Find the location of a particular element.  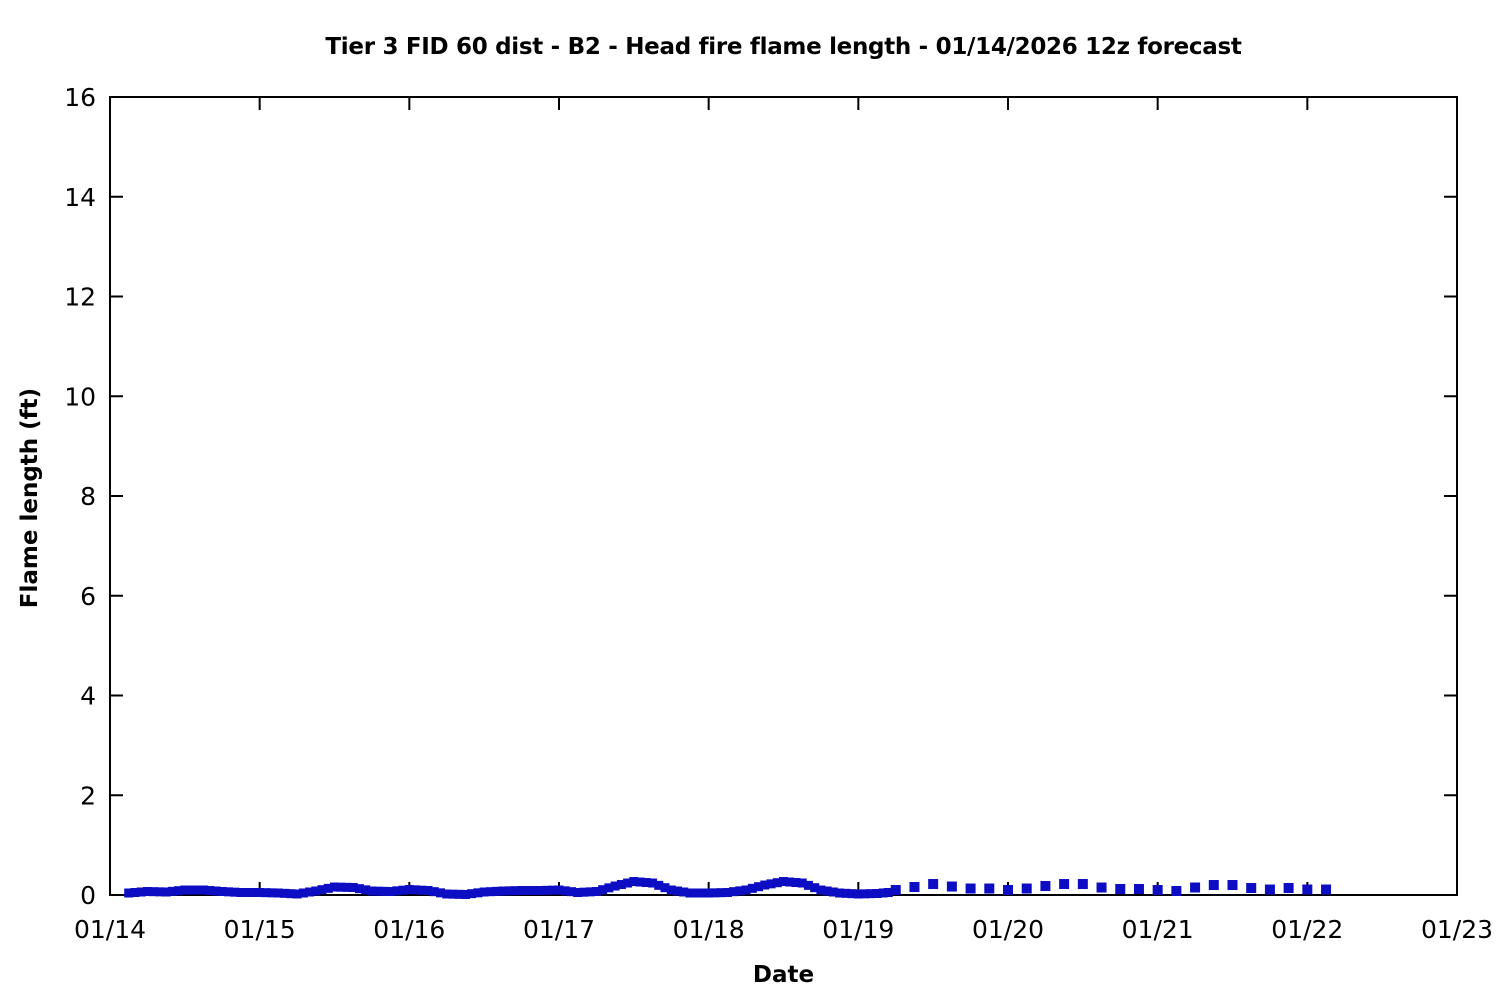

y-tick-label: 16 is located at coordinates (80, 97).